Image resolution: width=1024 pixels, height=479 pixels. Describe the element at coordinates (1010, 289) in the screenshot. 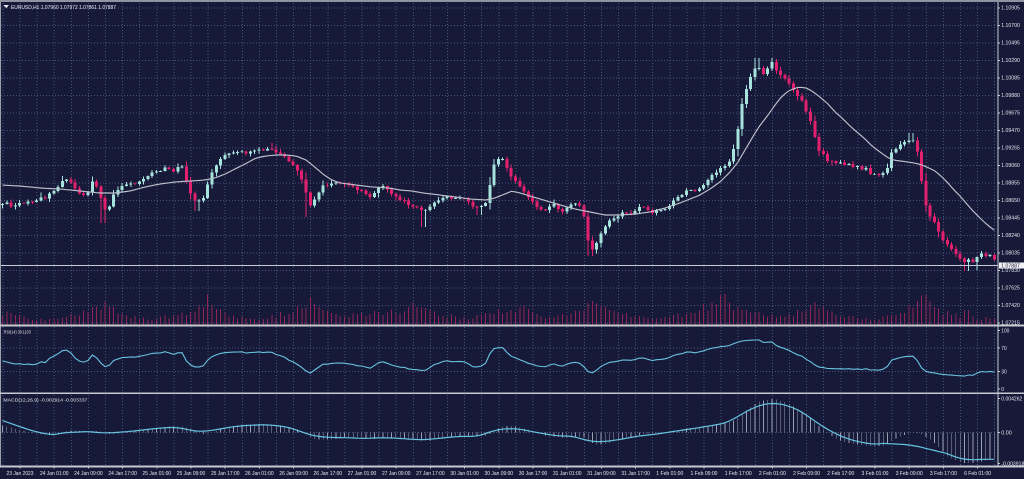

I see `svg-text: 1.07625` at that location.